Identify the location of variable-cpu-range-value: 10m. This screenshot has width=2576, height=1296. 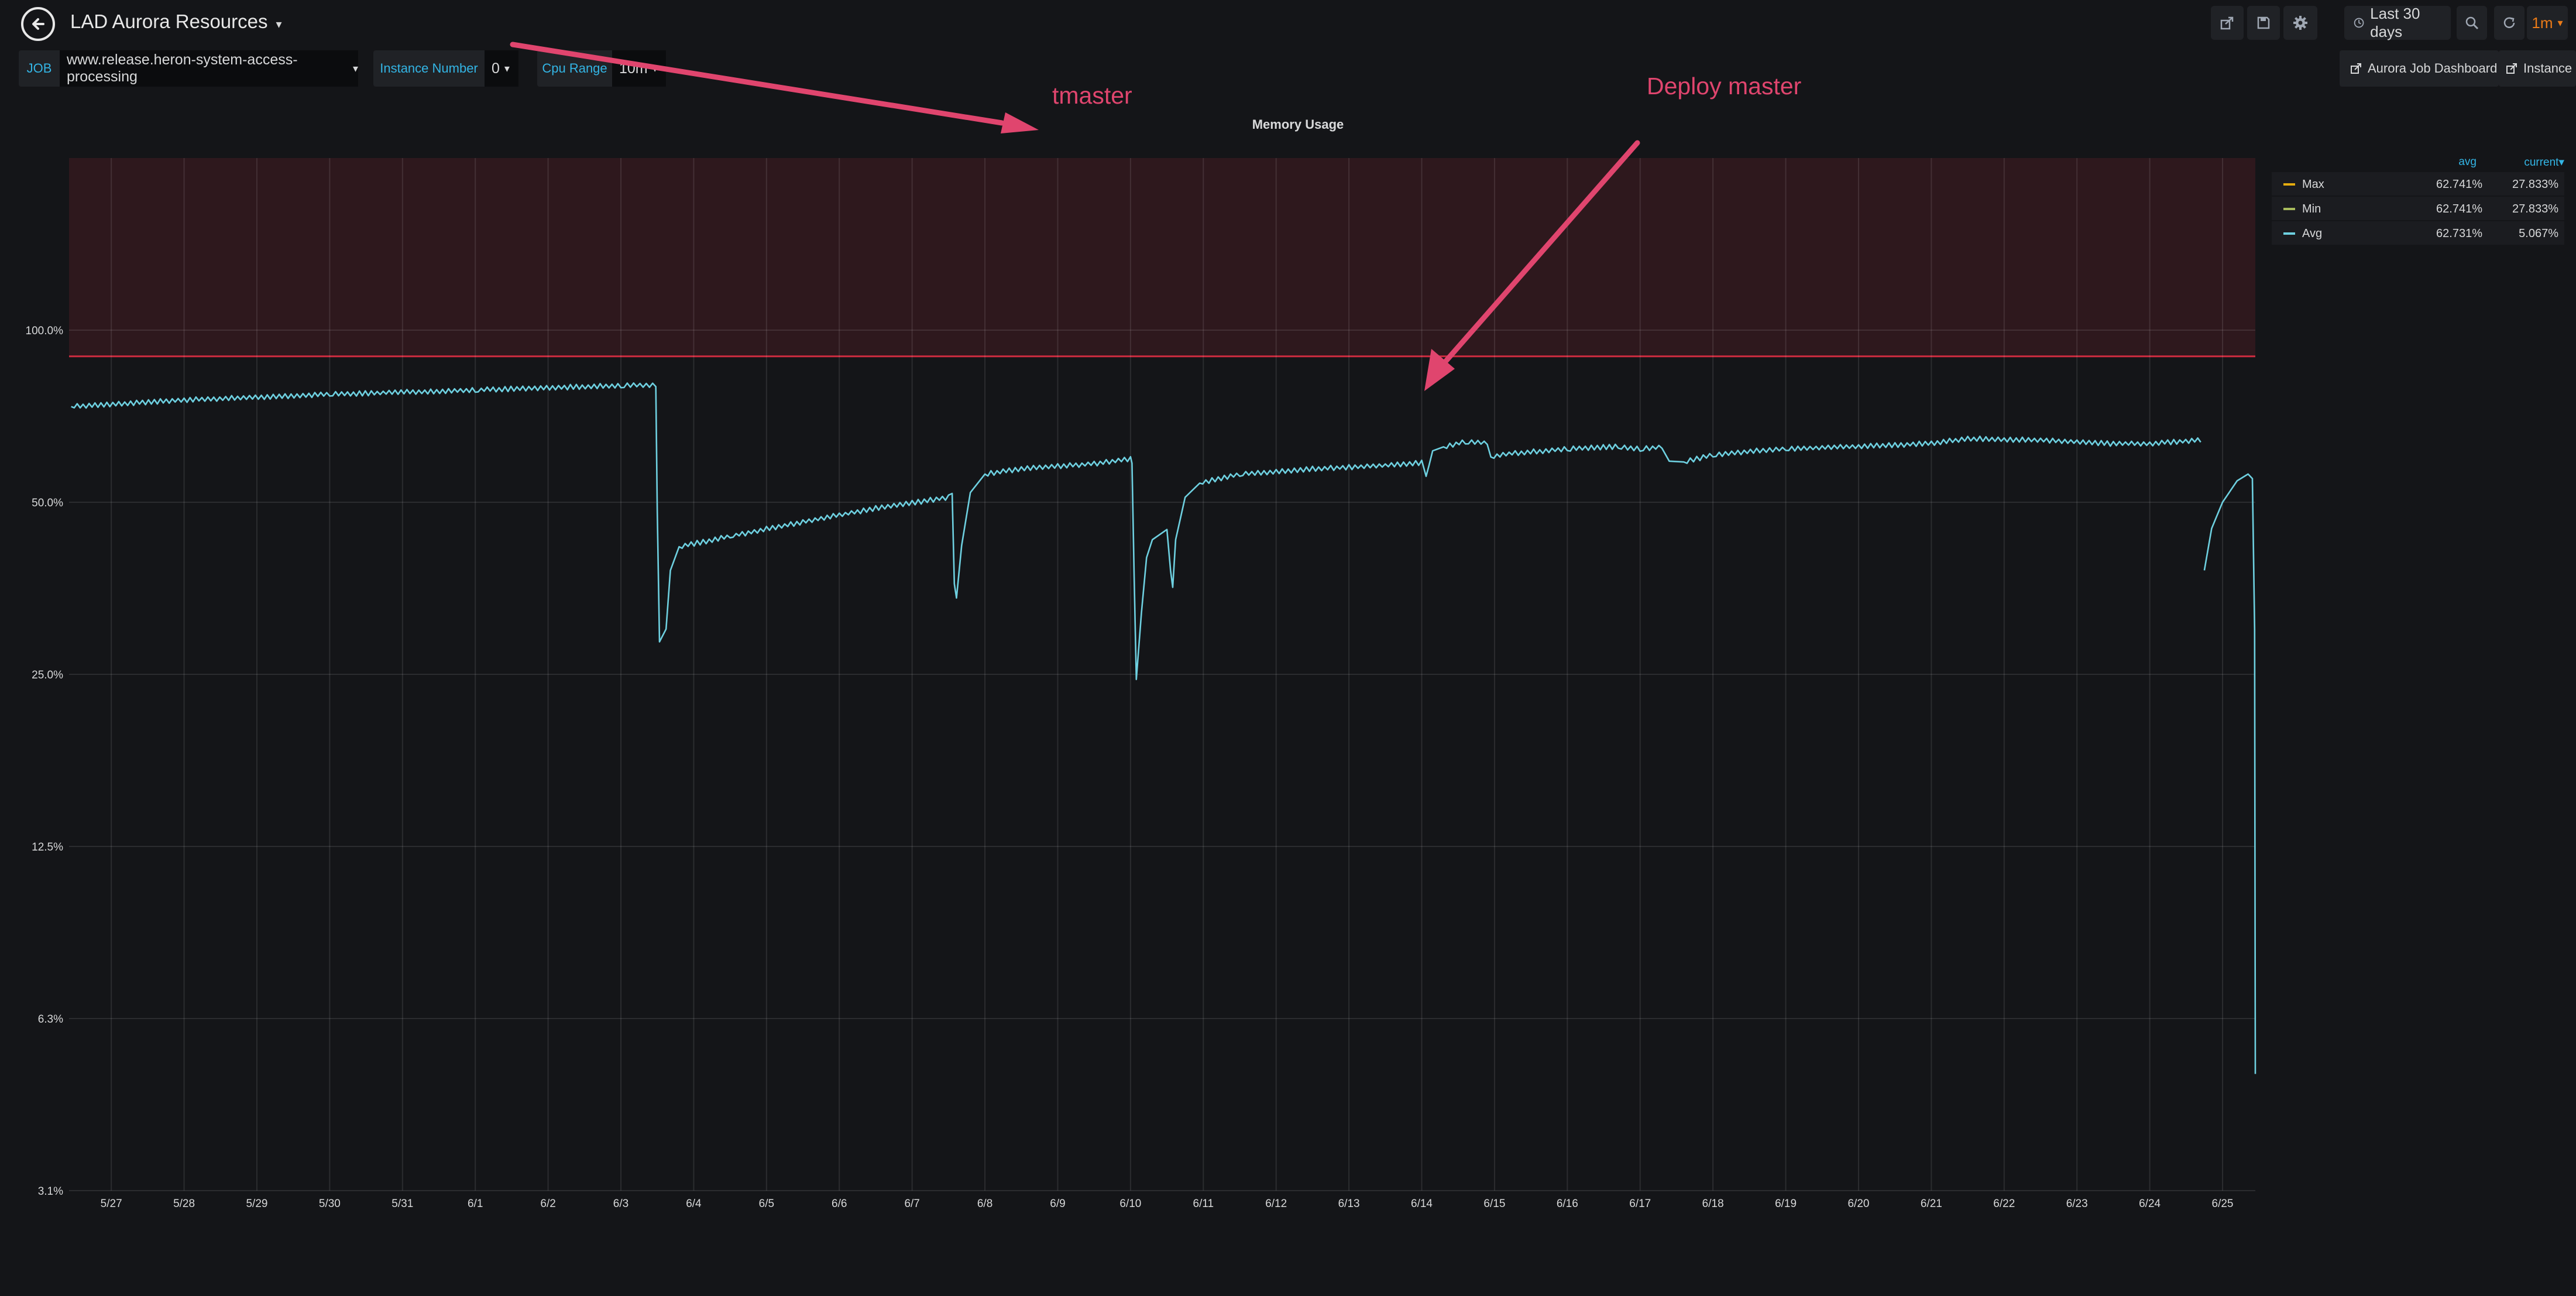
(633, 68).